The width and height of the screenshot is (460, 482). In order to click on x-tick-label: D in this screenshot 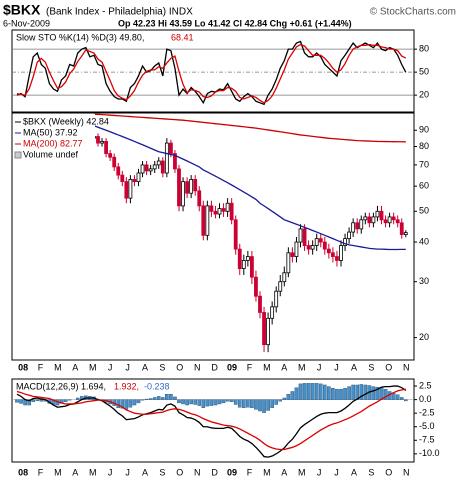, I will do `click(214, 367)`.